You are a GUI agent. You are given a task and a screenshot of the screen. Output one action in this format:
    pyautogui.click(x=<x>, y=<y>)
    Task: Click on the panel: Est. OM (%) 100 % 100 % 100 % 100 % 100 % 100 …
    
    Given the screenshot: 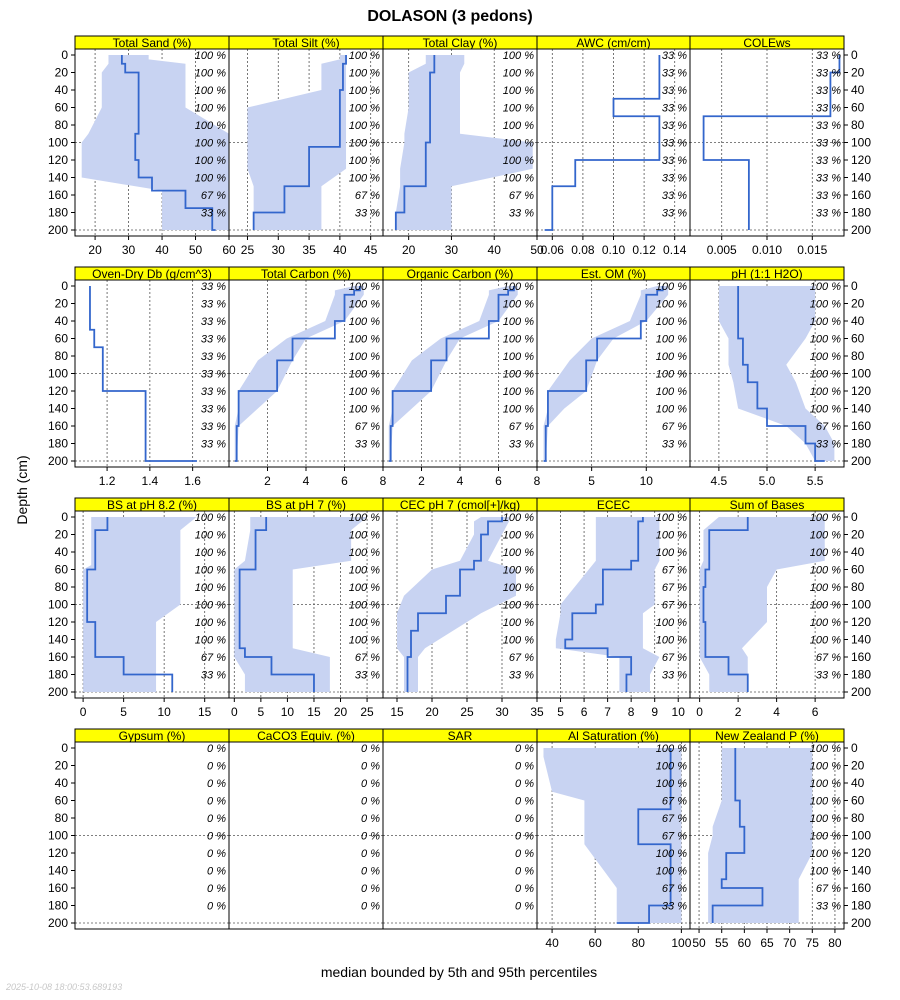 What is the action you would take?
    pyautogui.click(x=613, y=377)
    